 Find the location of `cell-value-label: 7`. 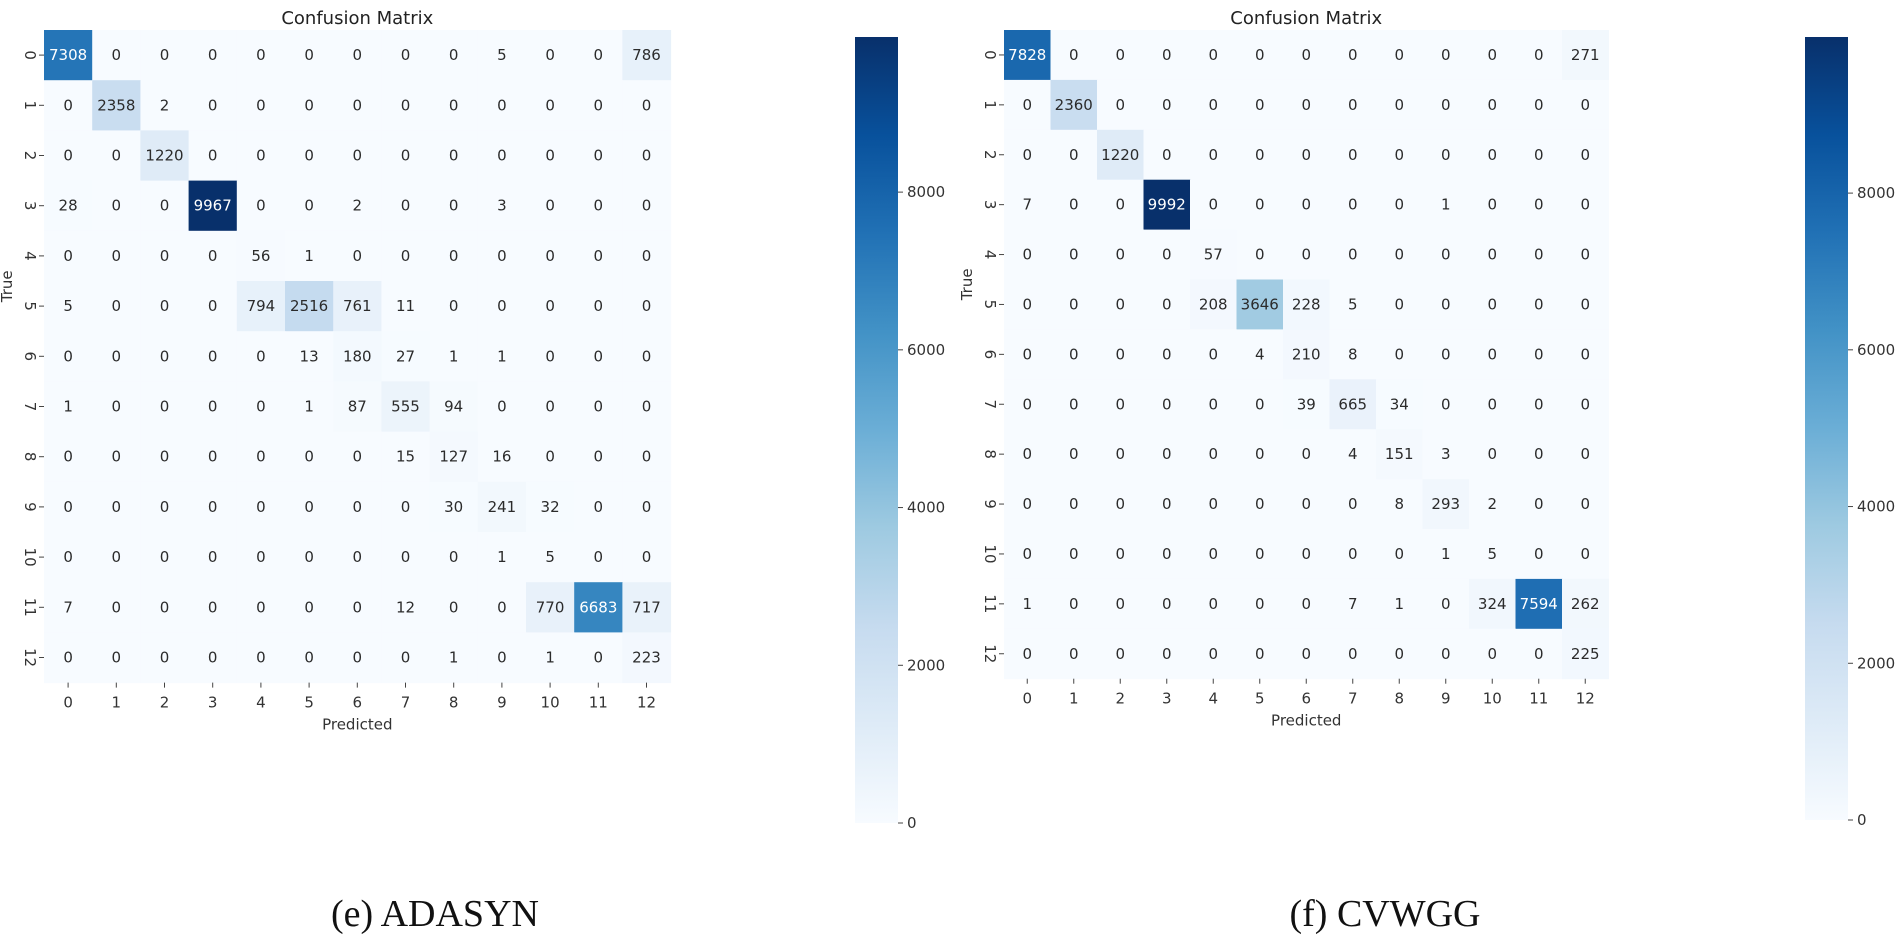

cell-value-label: 7 is located at coordinates (1353, 604).